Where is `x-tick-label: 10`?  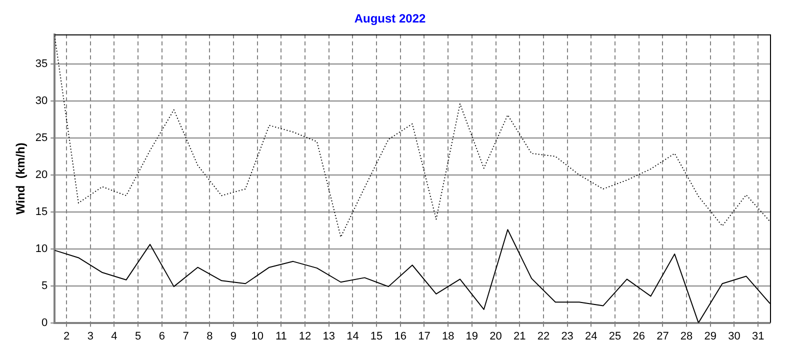
x-tick-label: 10 is located at coordinates (257, 336).